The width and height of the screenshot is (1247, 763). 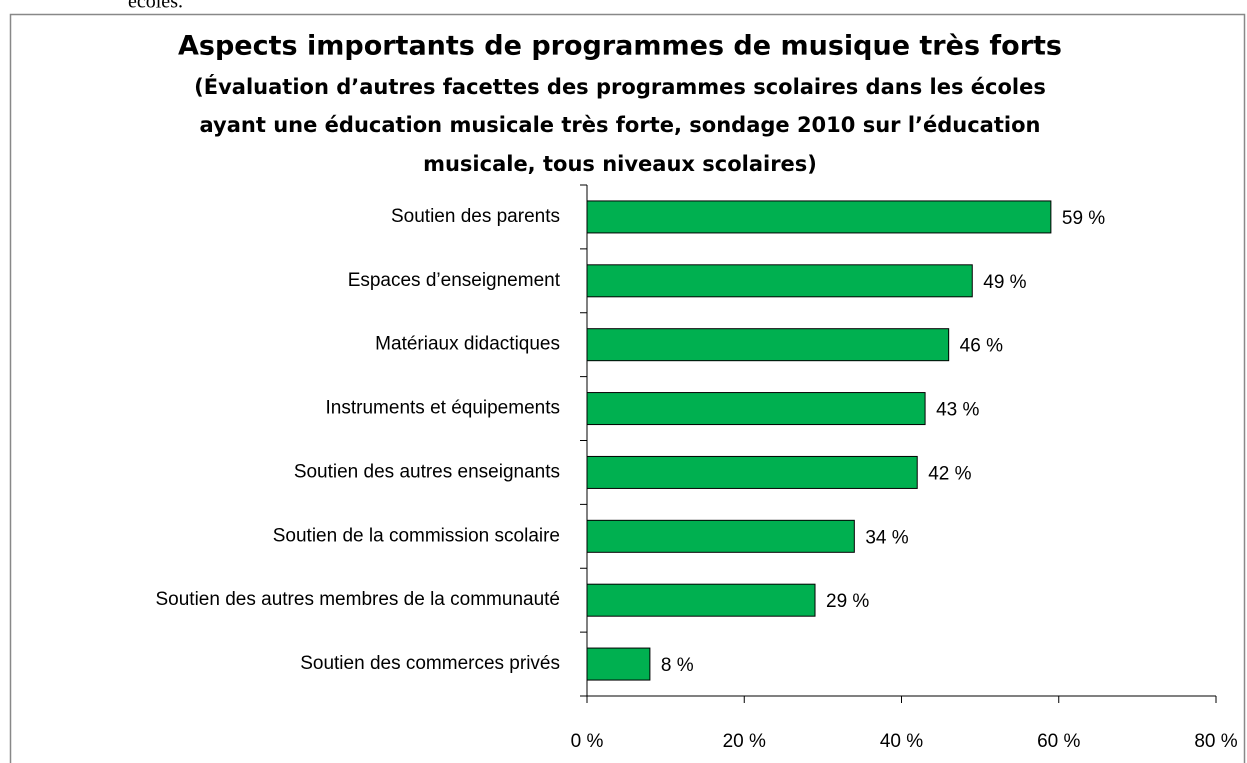 What do you see at coordinates (620, 164) in the screenshot?
I see `chart-subtitle: musicale, tous niveaux scolaires)` at bounding box center [620, 164].